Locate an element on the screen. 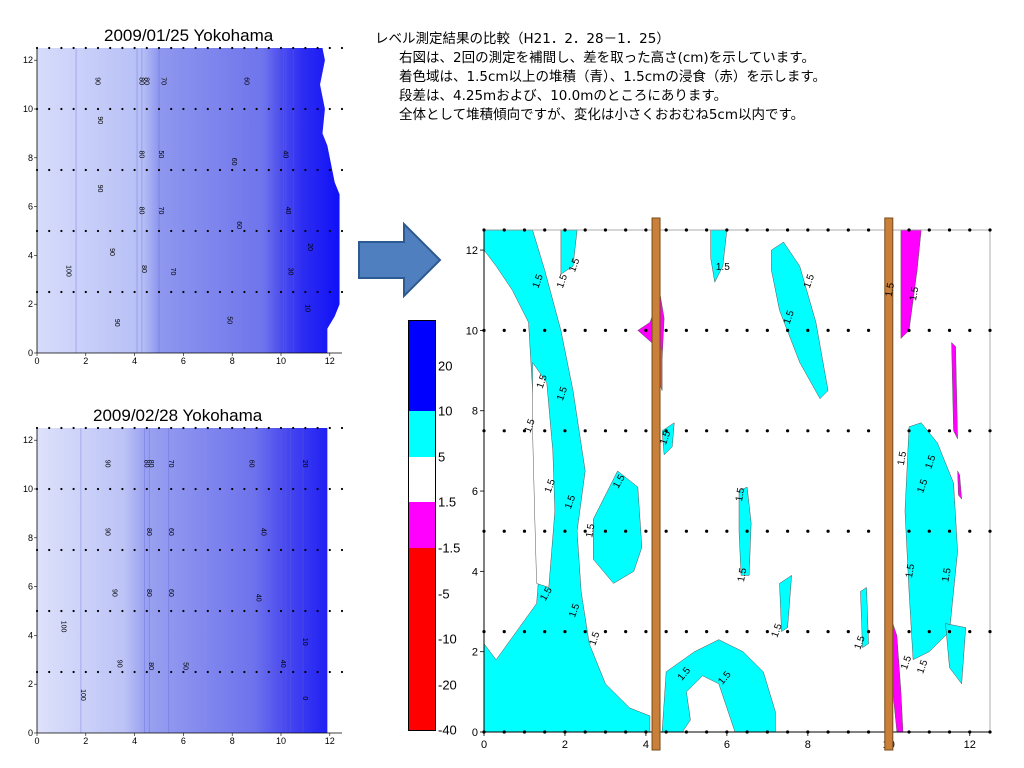  contour-label: 70 is located at coordinates (170, 464).